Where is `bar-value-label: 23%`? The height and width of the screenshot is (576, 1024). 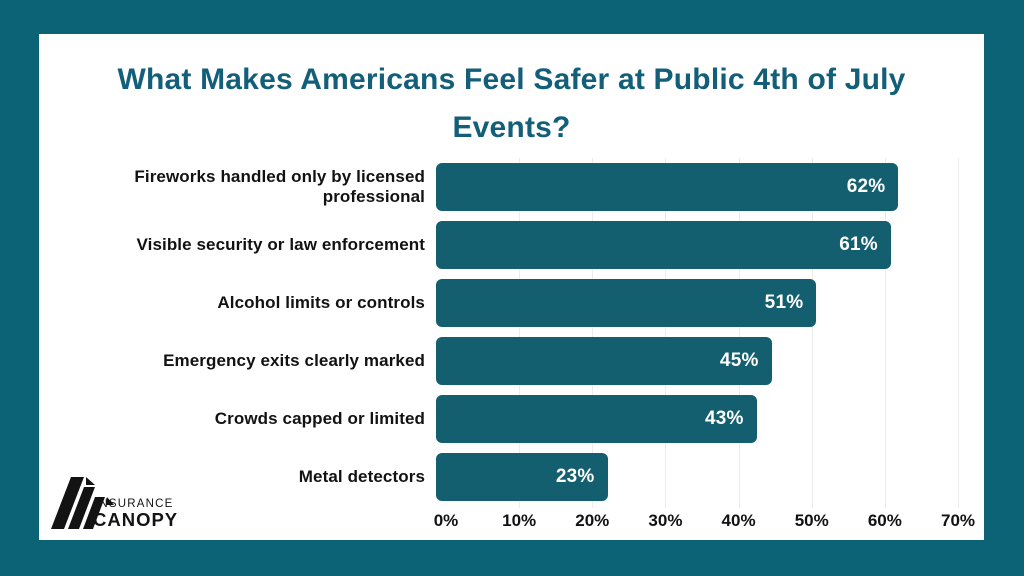 bar-value-label: 23% is located at coordinates (575, 476).